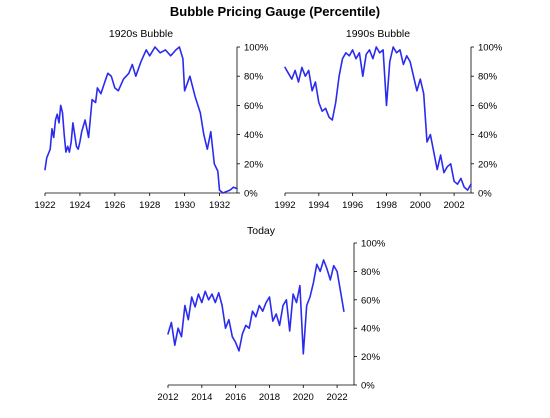 Image resolution: width=550 pixels, height=418 pixels. What do you see at coordinates (318, 205) in the screenshot?
I see `x-tick-label: 1994` at bounding box center [318, 205].